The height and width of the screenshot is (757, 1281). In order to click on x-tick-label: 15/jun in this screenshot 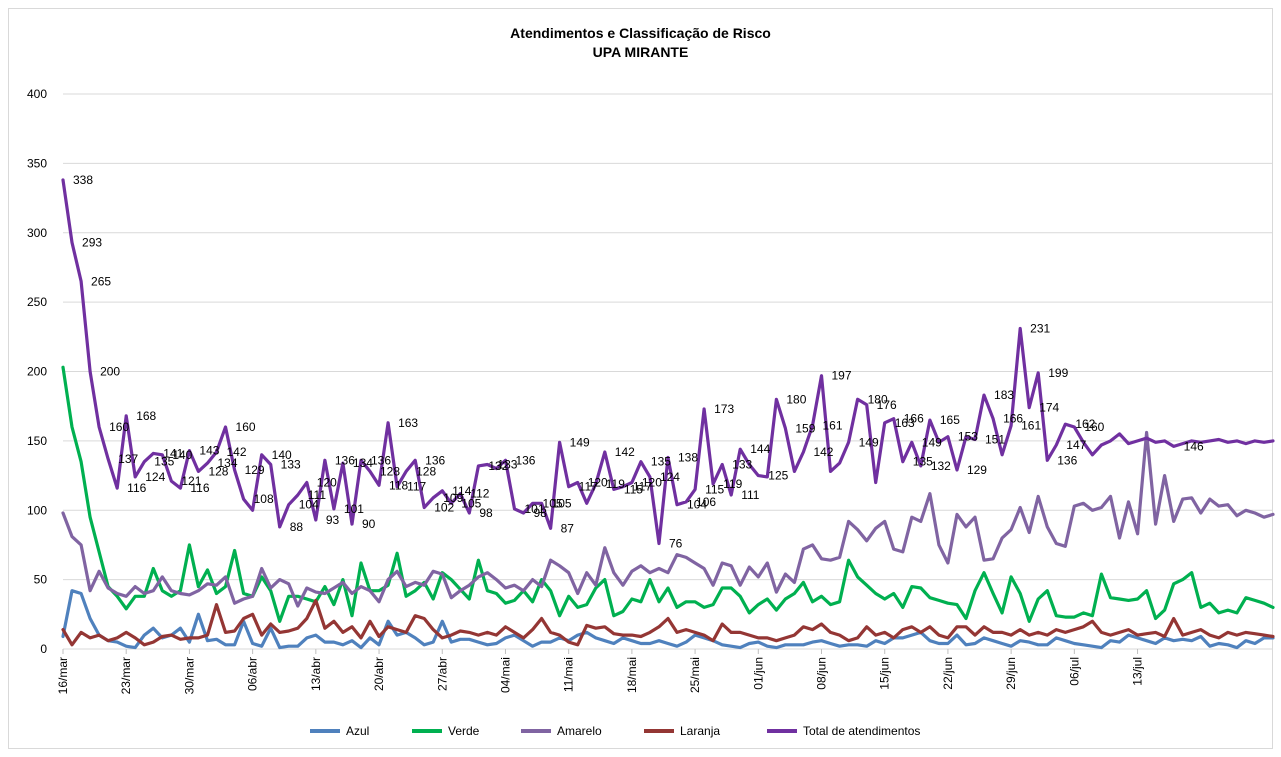, I will do `click(885, 673)`.